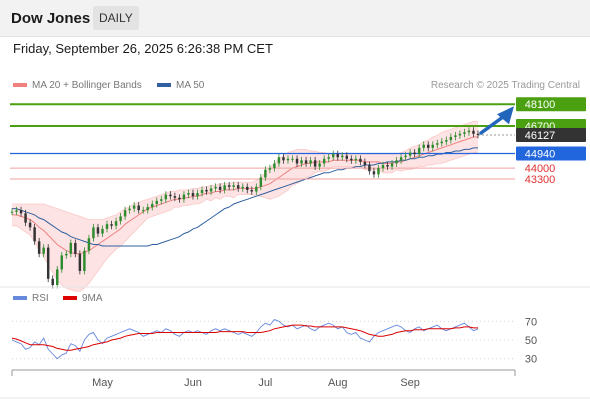 This screenshot has width=590, height=400. I want to click on legend-9ma: 9MA, so click(83, 298).